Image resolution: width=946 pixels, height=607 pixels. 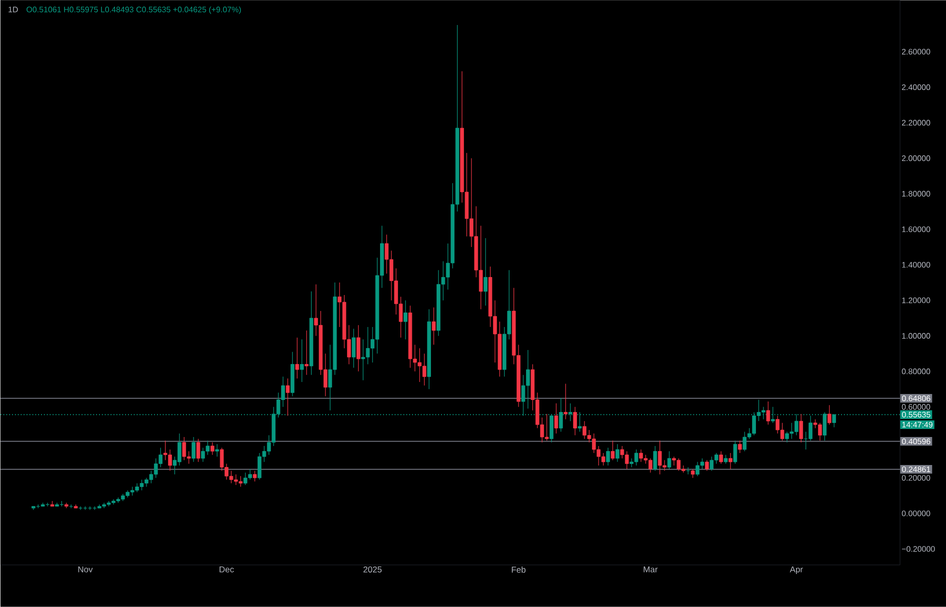 What do you see at coordinates (519, 569) in the screenshot?
I see `x-tick-label: Feb` at bounding box center [519, 569].